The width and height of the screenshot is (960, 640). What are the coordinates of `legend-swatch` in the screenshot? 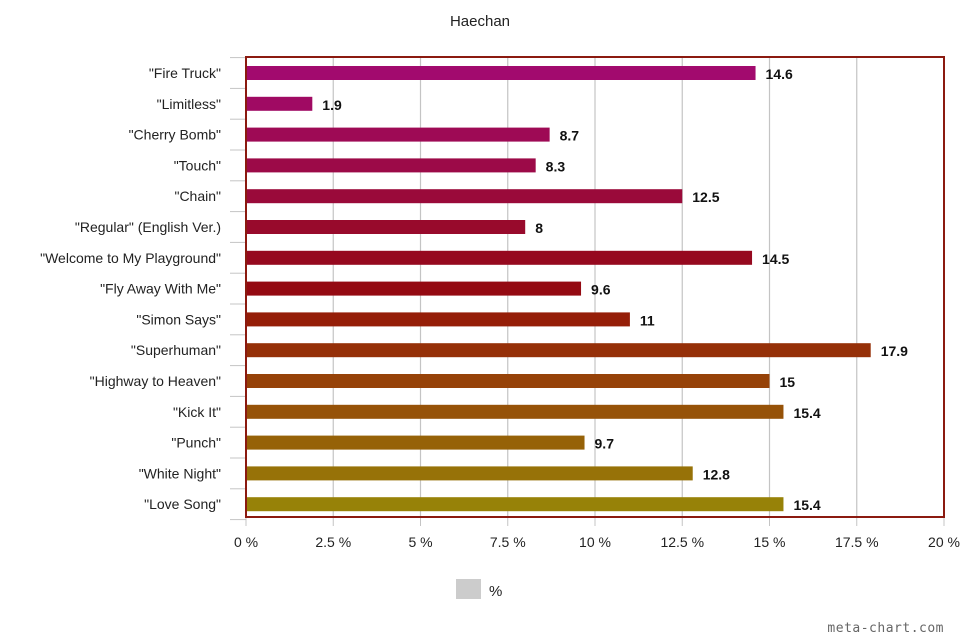 It's located at (468, 589).